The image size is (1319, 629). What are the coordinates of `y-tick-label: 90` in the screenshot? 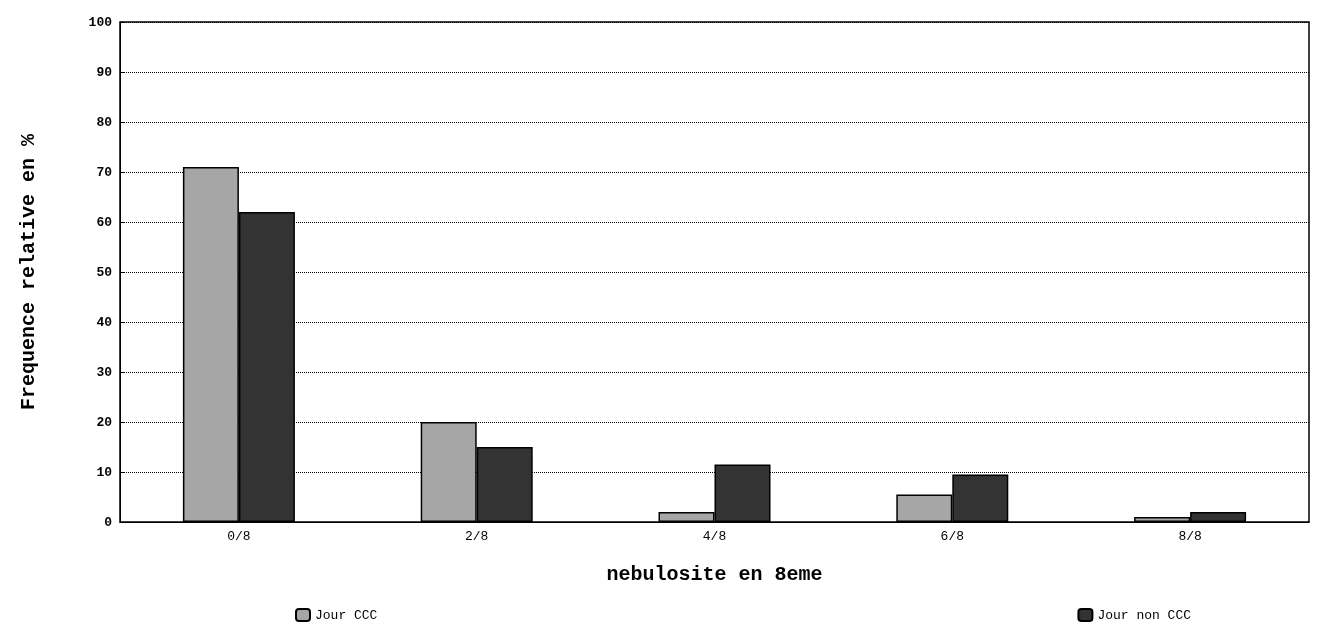 It's located at (104, 72).